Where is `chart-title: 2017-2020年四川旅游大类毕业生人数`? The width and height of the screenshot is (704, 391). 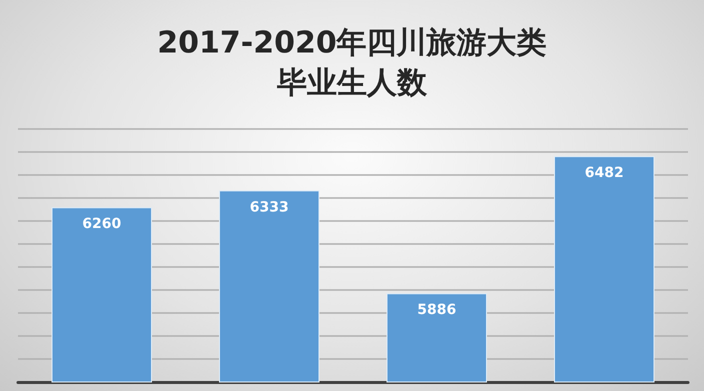
chart-title: 2017-2020年四川旅游大类毕业生人数 is located at coordinates (352, 63).